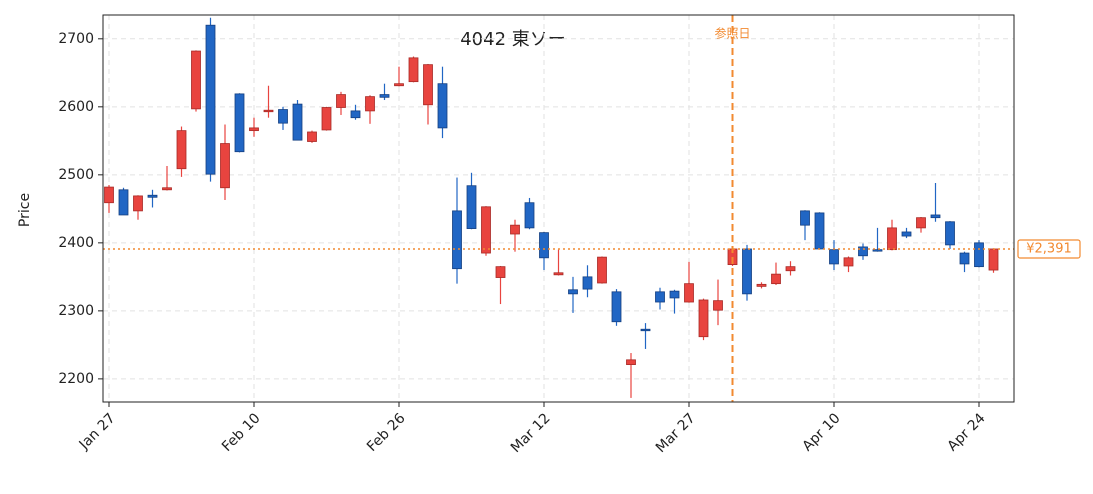 The width and height of the screenshot is (1093, 494). Describe the element at coordinates (76, 379) in the screenshot. I see `y-tick-label: 2200` at that location.